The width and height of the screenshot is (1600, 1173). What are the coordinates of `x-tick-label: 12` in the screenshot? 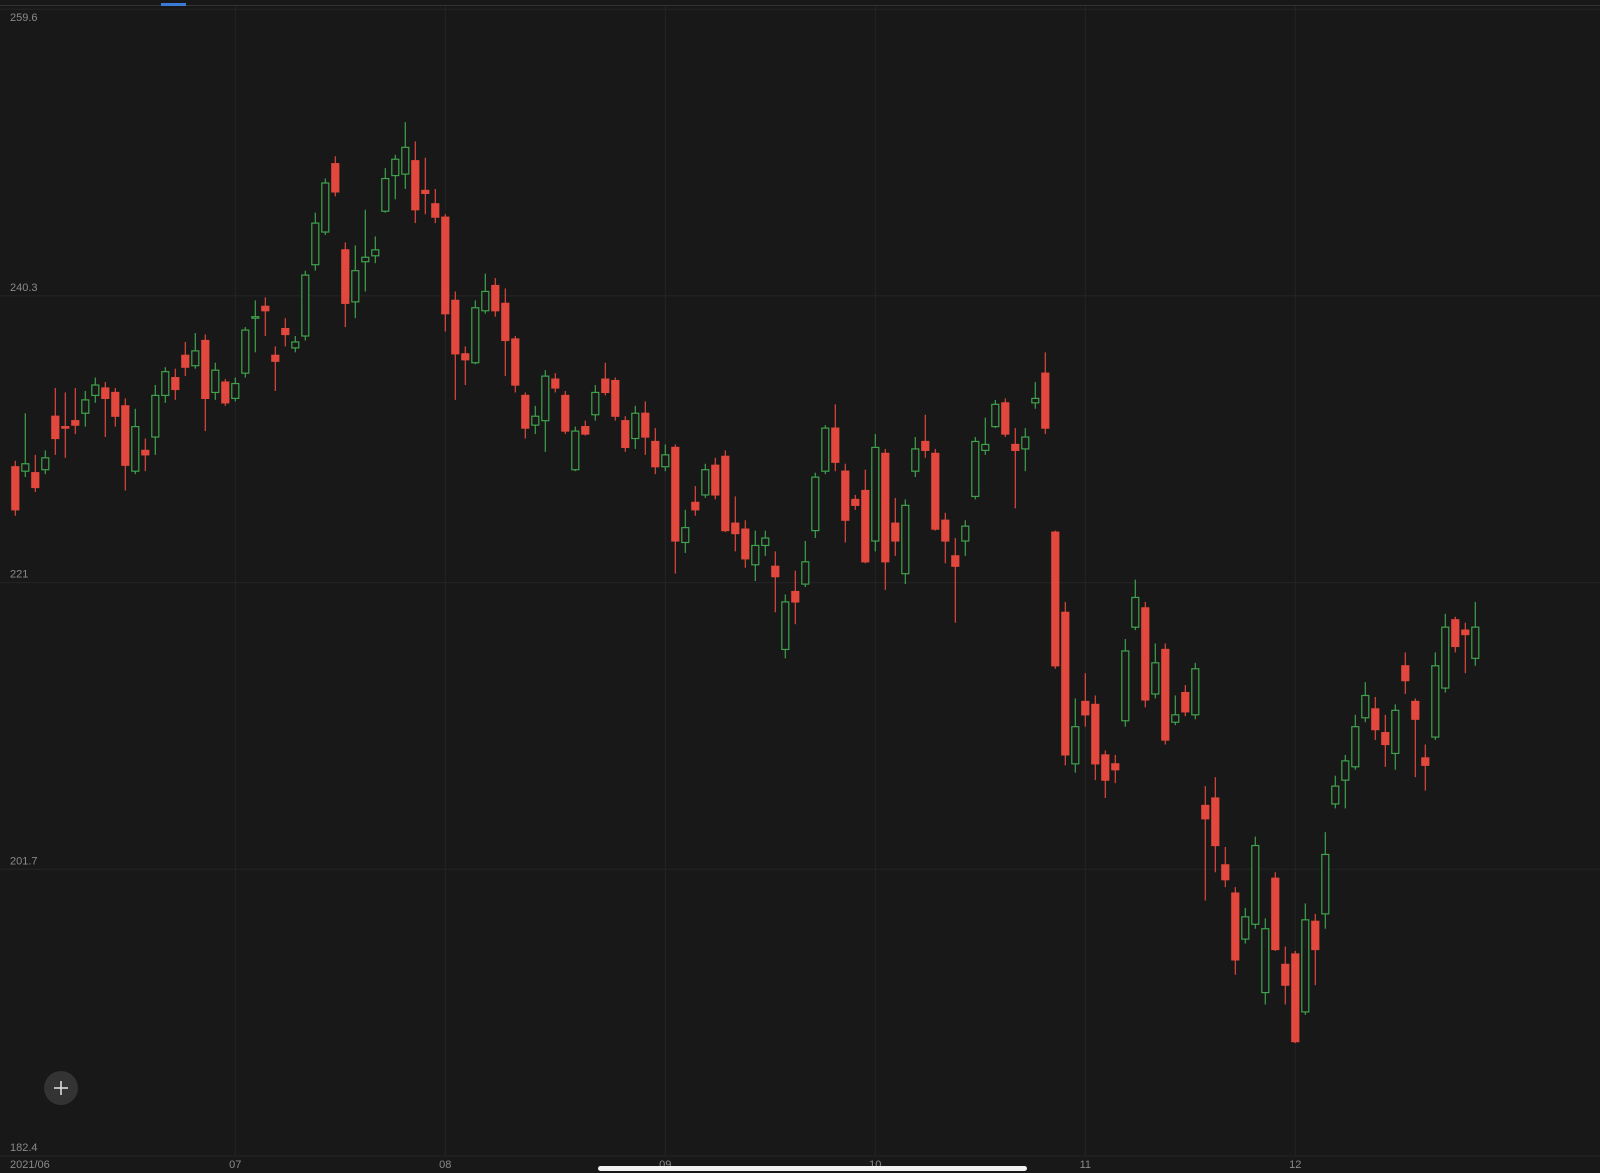 It's located at (1295, 1165).